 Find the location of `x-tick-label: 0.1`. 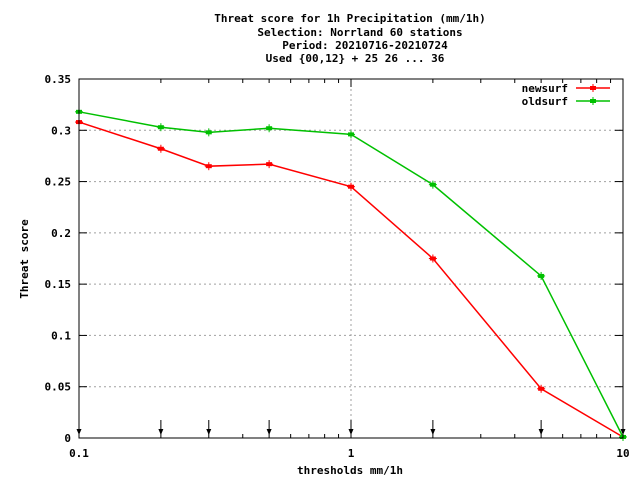

x-tick-label: 0.1 is located at coordinates (79, 453).